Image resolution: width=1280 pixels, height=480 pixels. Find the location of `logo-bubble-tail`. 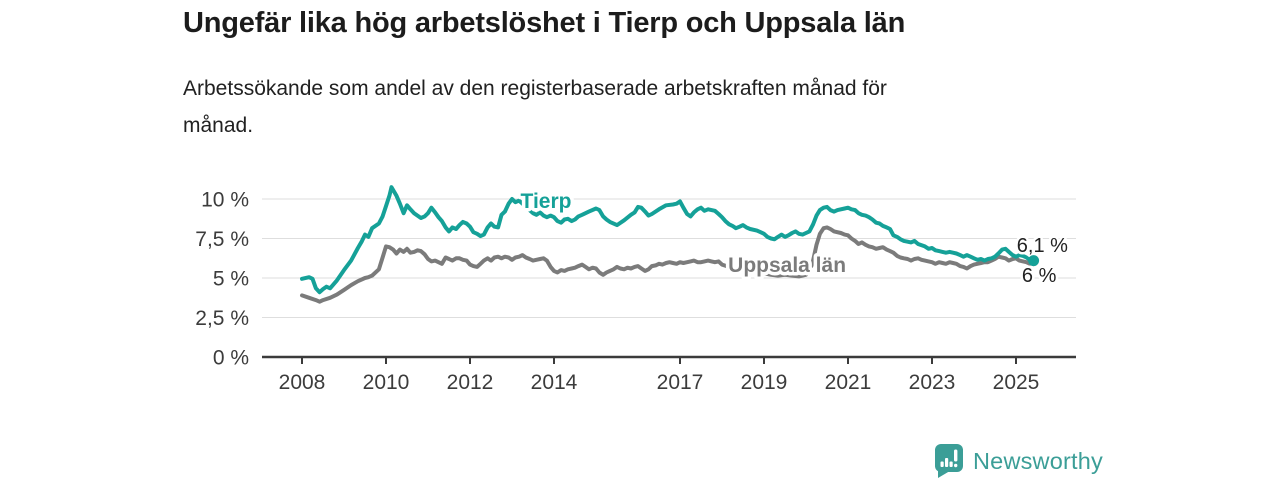

logo-bubble-tail is located at coordinates (943, 473).